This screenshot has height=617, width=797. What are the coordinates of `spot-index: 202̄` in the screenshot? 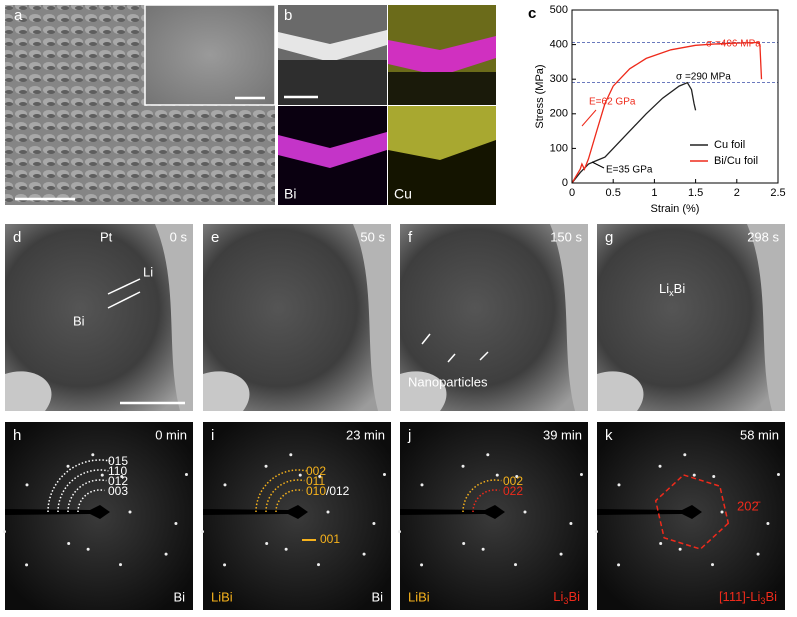 It's located at (749, 505).